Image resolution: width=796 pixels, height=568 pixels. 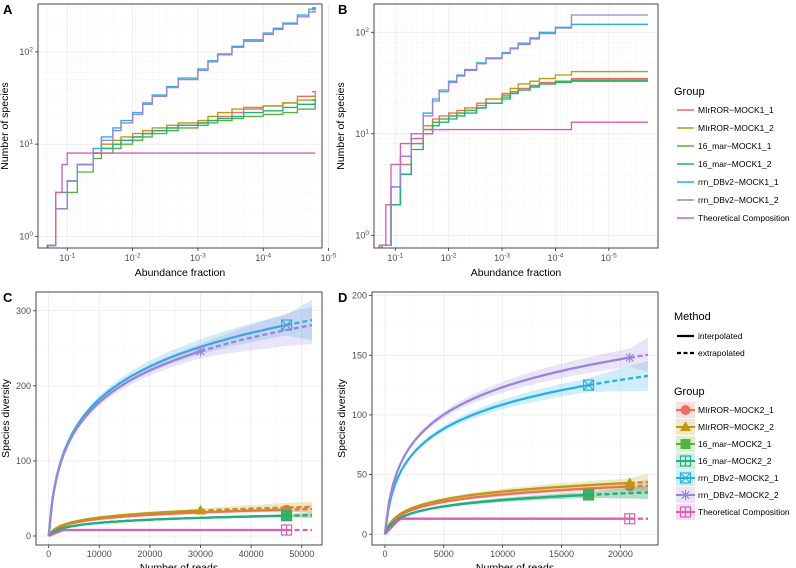 What do you see at coordinates (342, 9) in the screenshot?
I see `panel-label-b: B` at bounding box center [342, 9].